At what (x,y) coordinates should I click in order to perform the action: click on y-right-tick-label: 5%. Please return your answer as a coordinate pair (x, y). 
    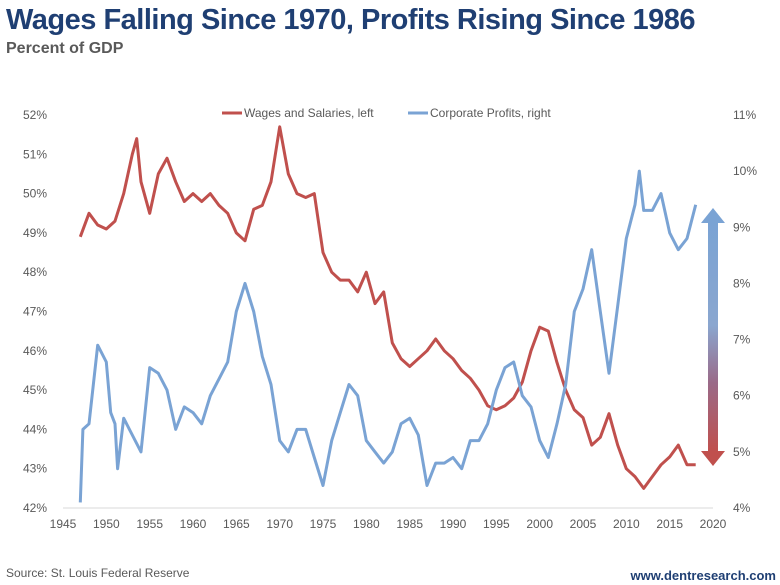
    Looking at the image, I should click on (742, 452).